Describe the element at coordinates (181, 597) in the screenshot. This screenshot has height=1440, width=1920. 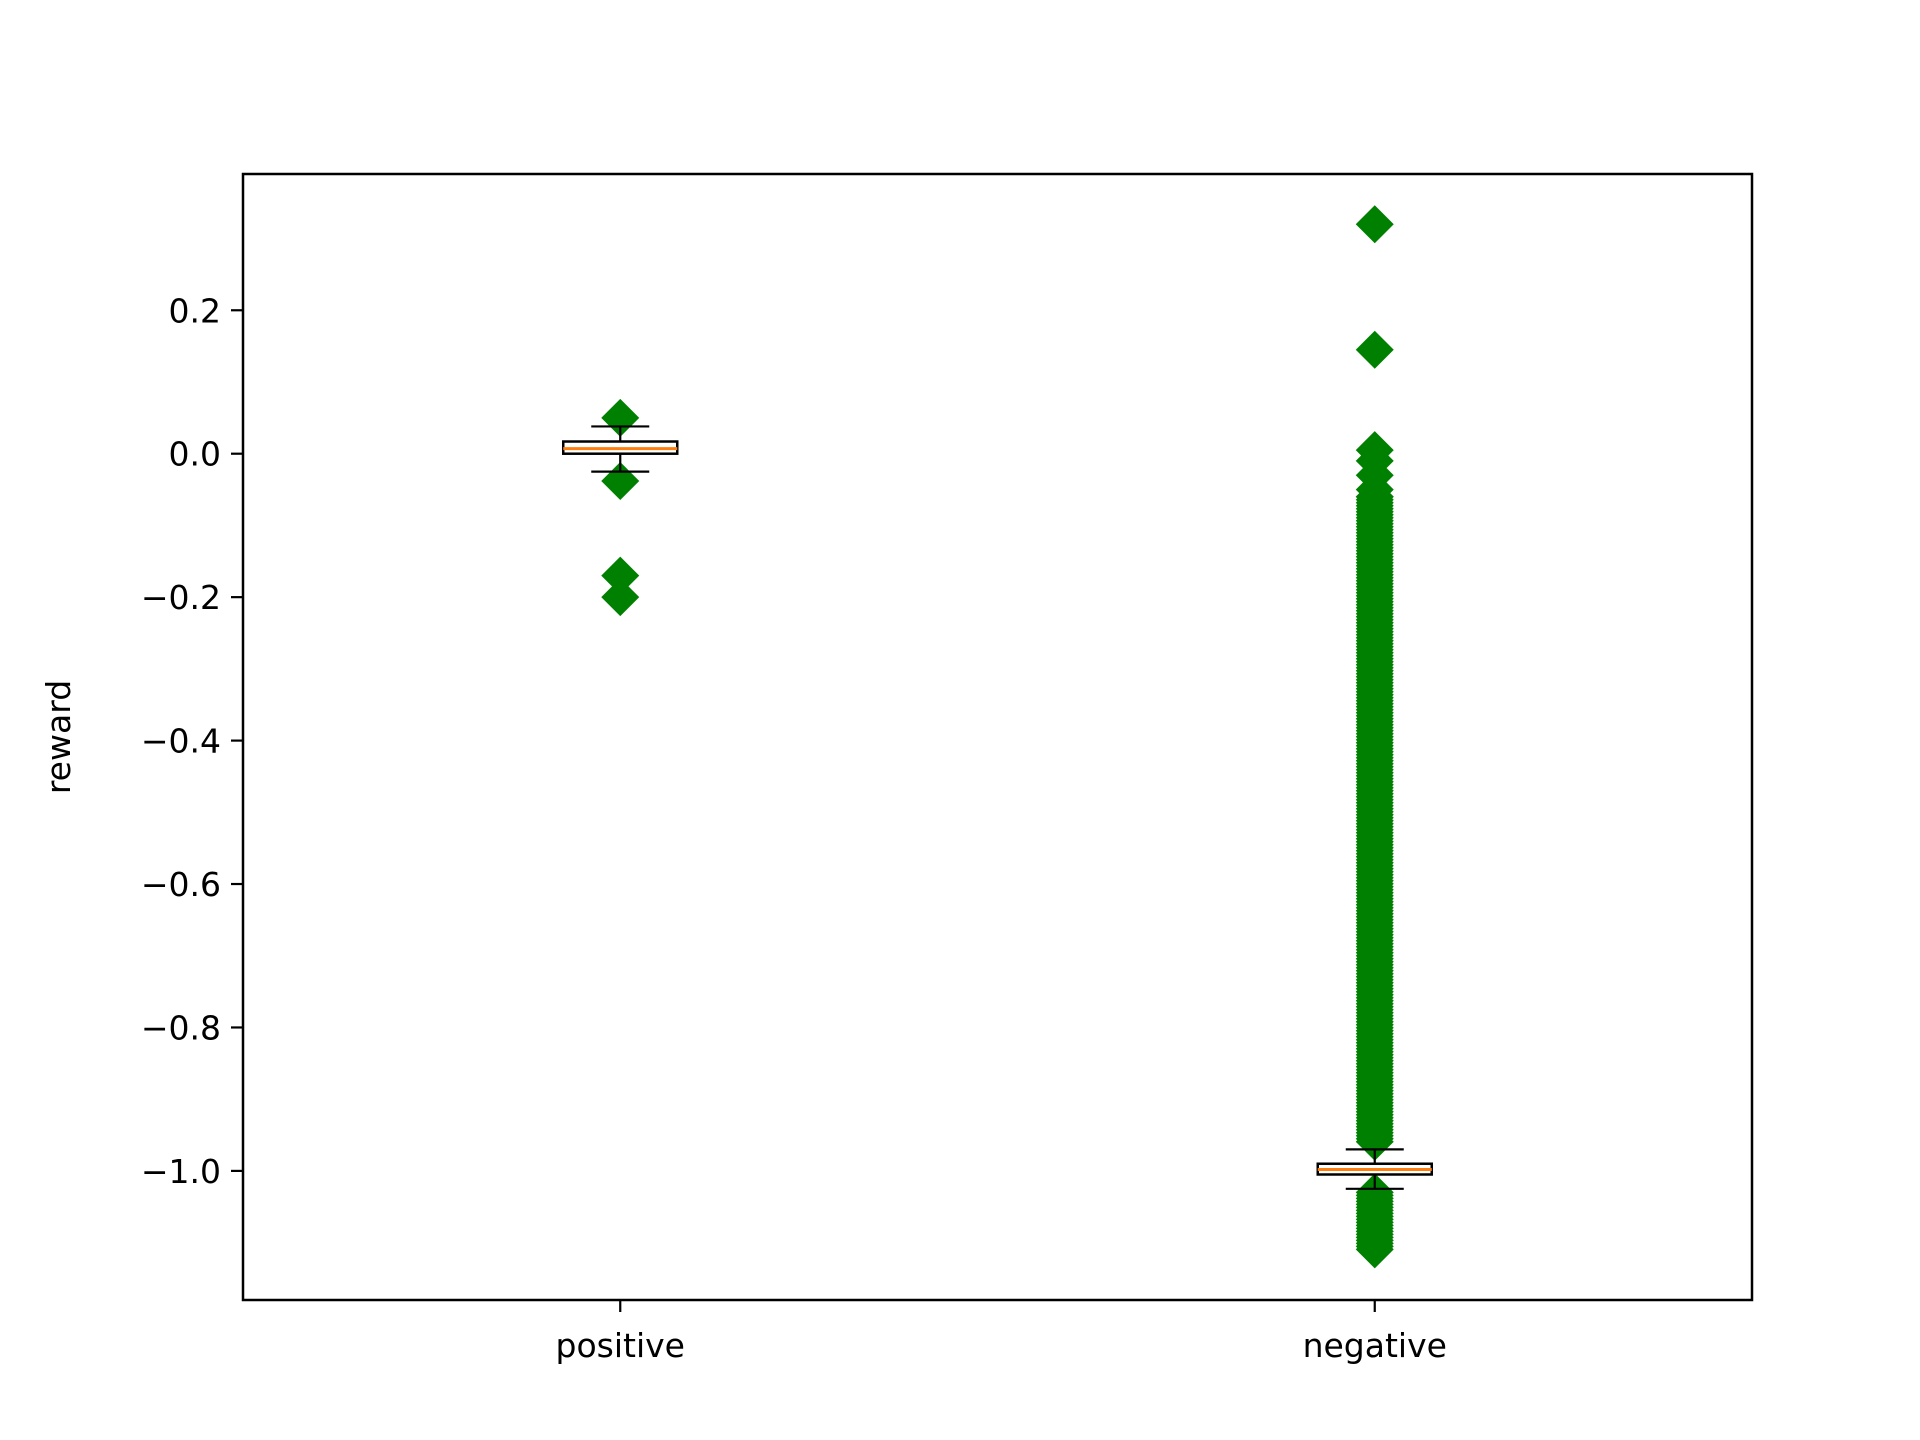
I see `y-tick-label: −0.2` at that location.